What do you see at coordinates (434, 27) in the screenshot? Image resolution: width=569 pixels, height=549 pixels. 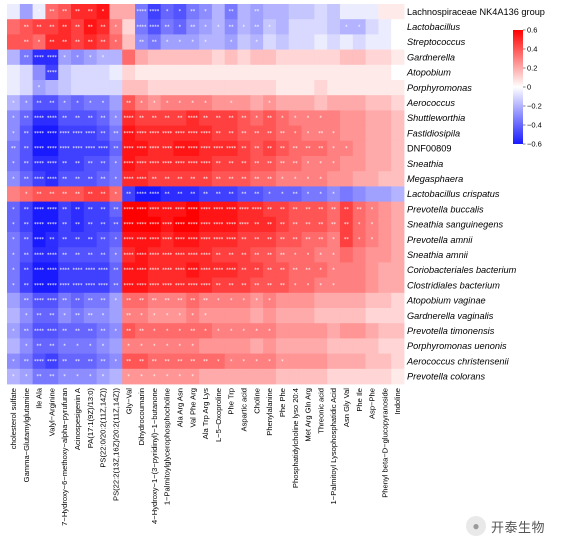 I see `row-label: Lactobacillus` at bounding box center [434, 27].